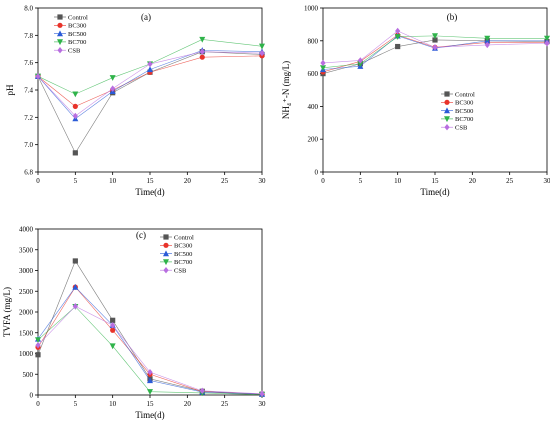 Image resolution: width=550 pixels, height=426 pixels. I want to click on series-line-bc300, so click(434, 53).